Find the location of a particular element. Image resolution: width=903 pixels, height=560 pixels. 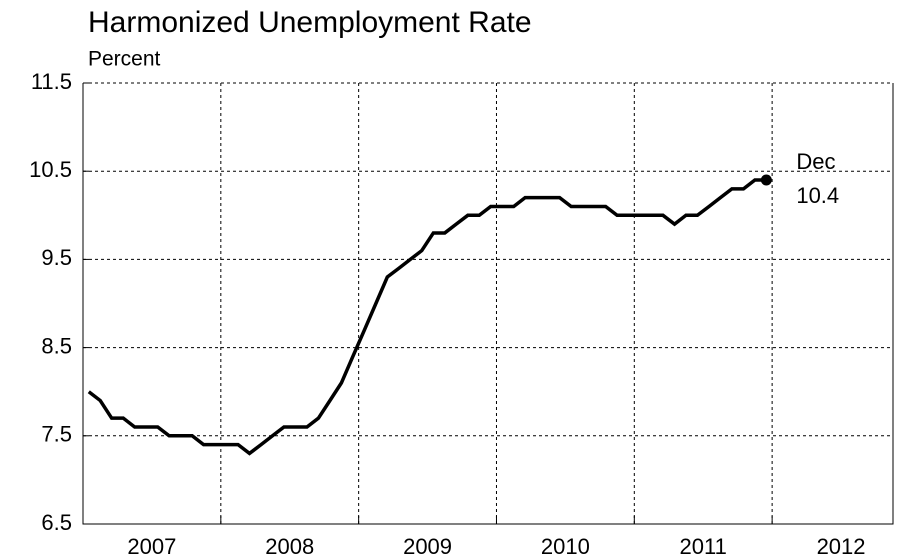

x-tick-label: 2007 is located at coordinates (151, 546).